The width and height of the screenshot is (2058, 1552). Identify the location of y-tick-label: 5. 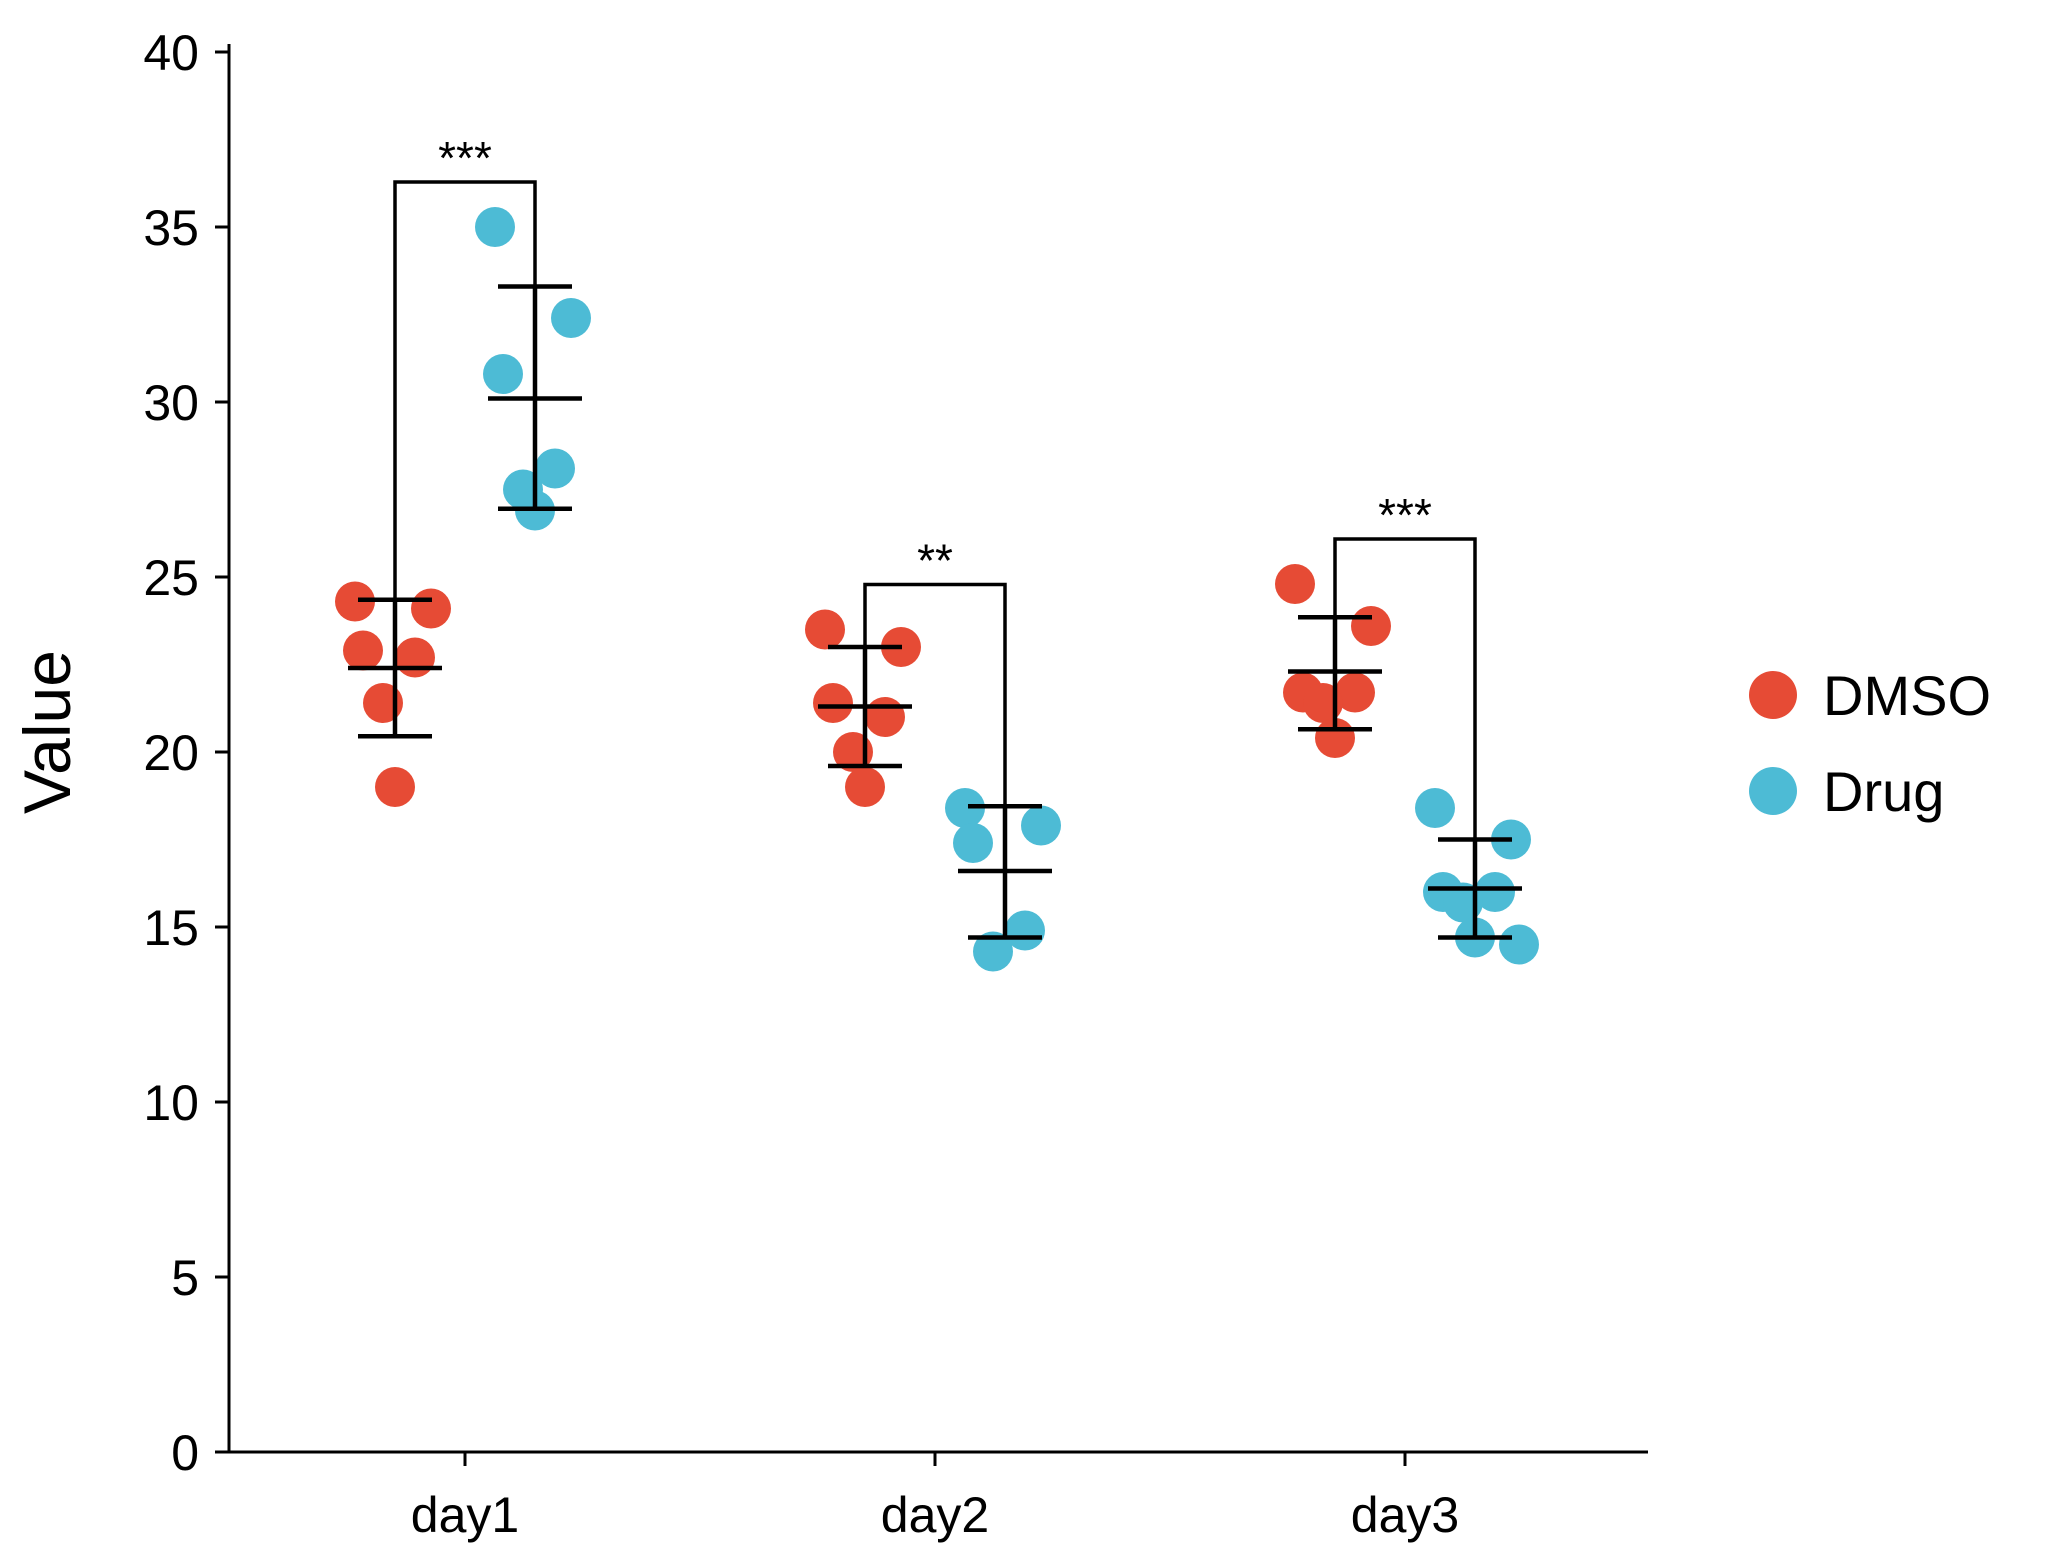
(185, 1278).